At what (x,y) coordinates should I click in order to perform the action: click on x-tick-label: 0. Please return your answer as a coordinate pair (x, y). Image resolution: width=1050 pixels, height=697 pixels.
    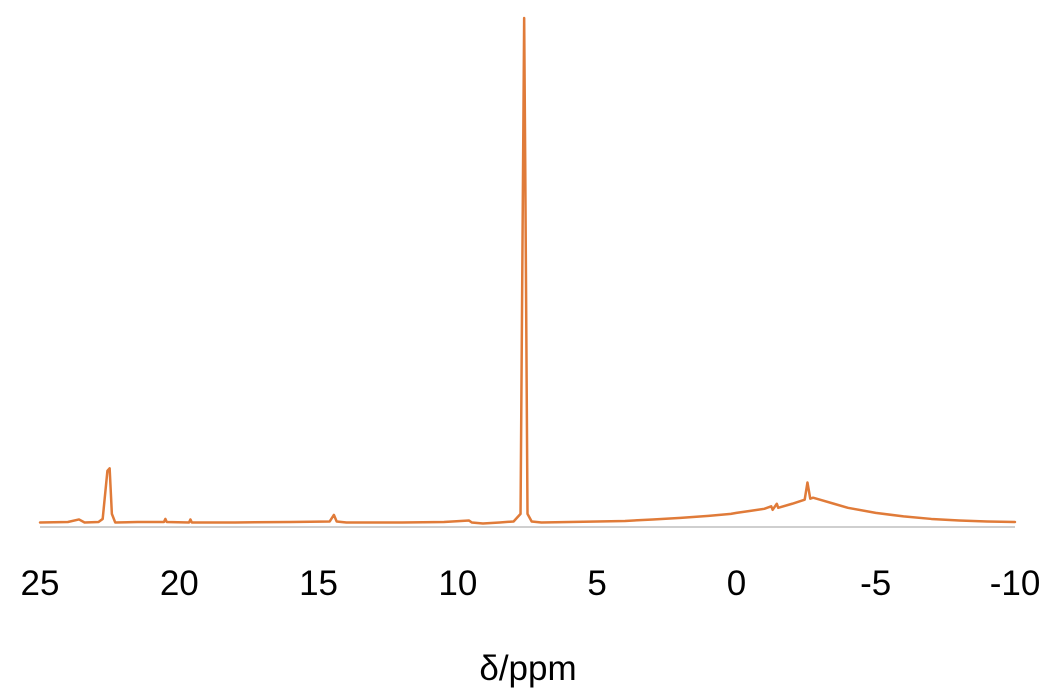
    Looking at the image, I should click on (736, 583).